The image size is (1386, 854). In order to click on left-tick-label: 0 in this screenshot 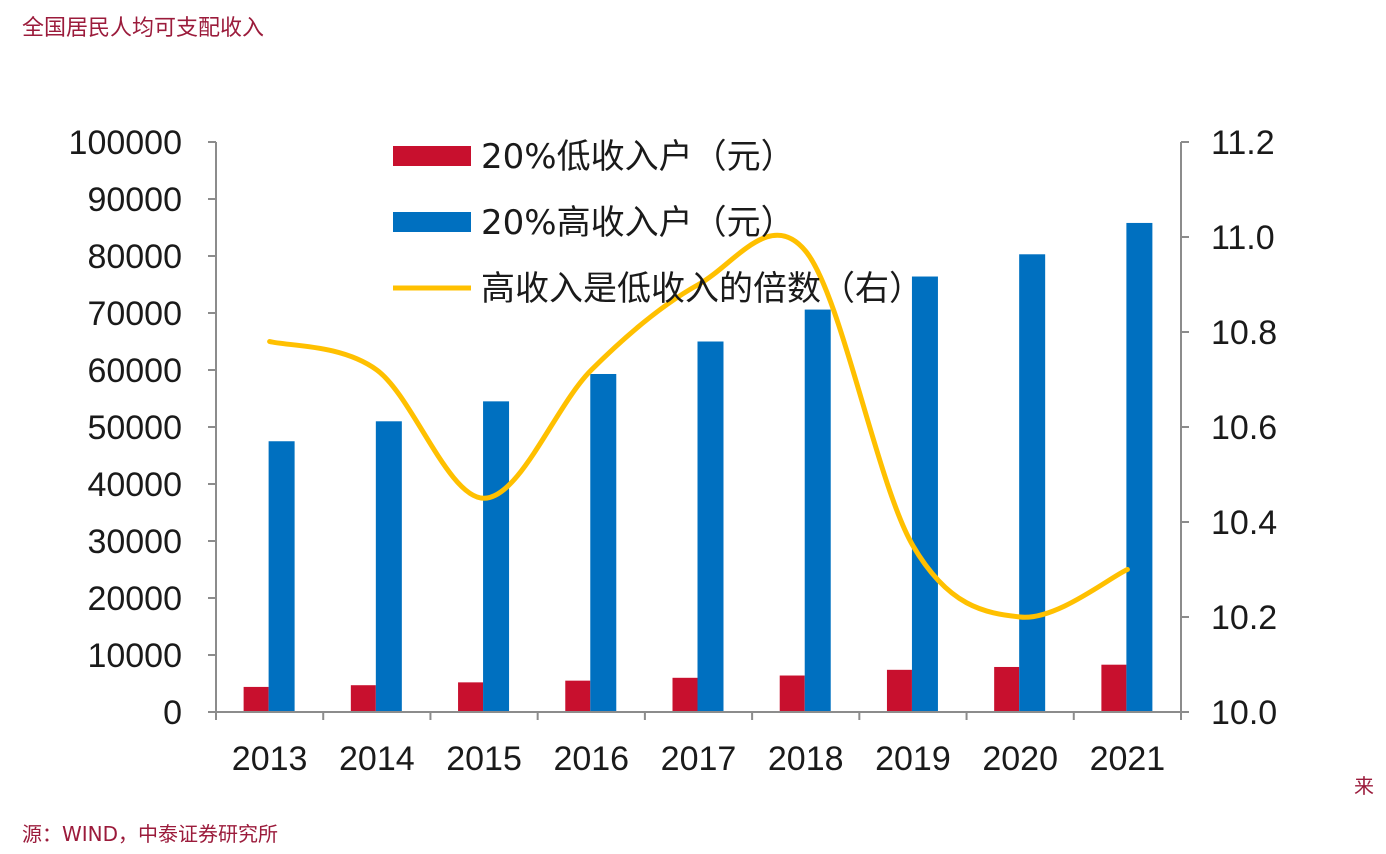, I will do `click(172, 713)`.